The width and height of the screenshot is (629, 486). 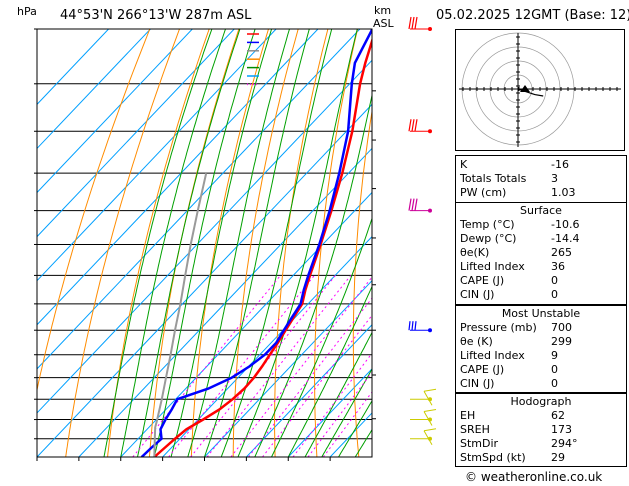 What do you see at coordinates (541, 370) in the screenshot?
I see `table-row: CAPE (J) 0` at bounding box center [541, 370].